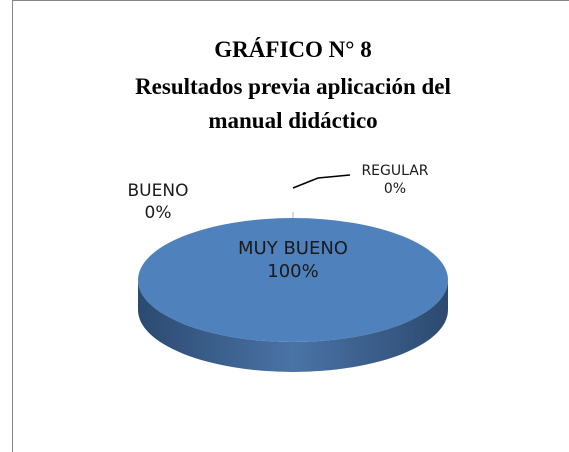 The image size is (569, 452). What do you see at coordinates (395, 171) in the screenshot?
I see `category-label: REGULAR` at bounding box center [395, 171].